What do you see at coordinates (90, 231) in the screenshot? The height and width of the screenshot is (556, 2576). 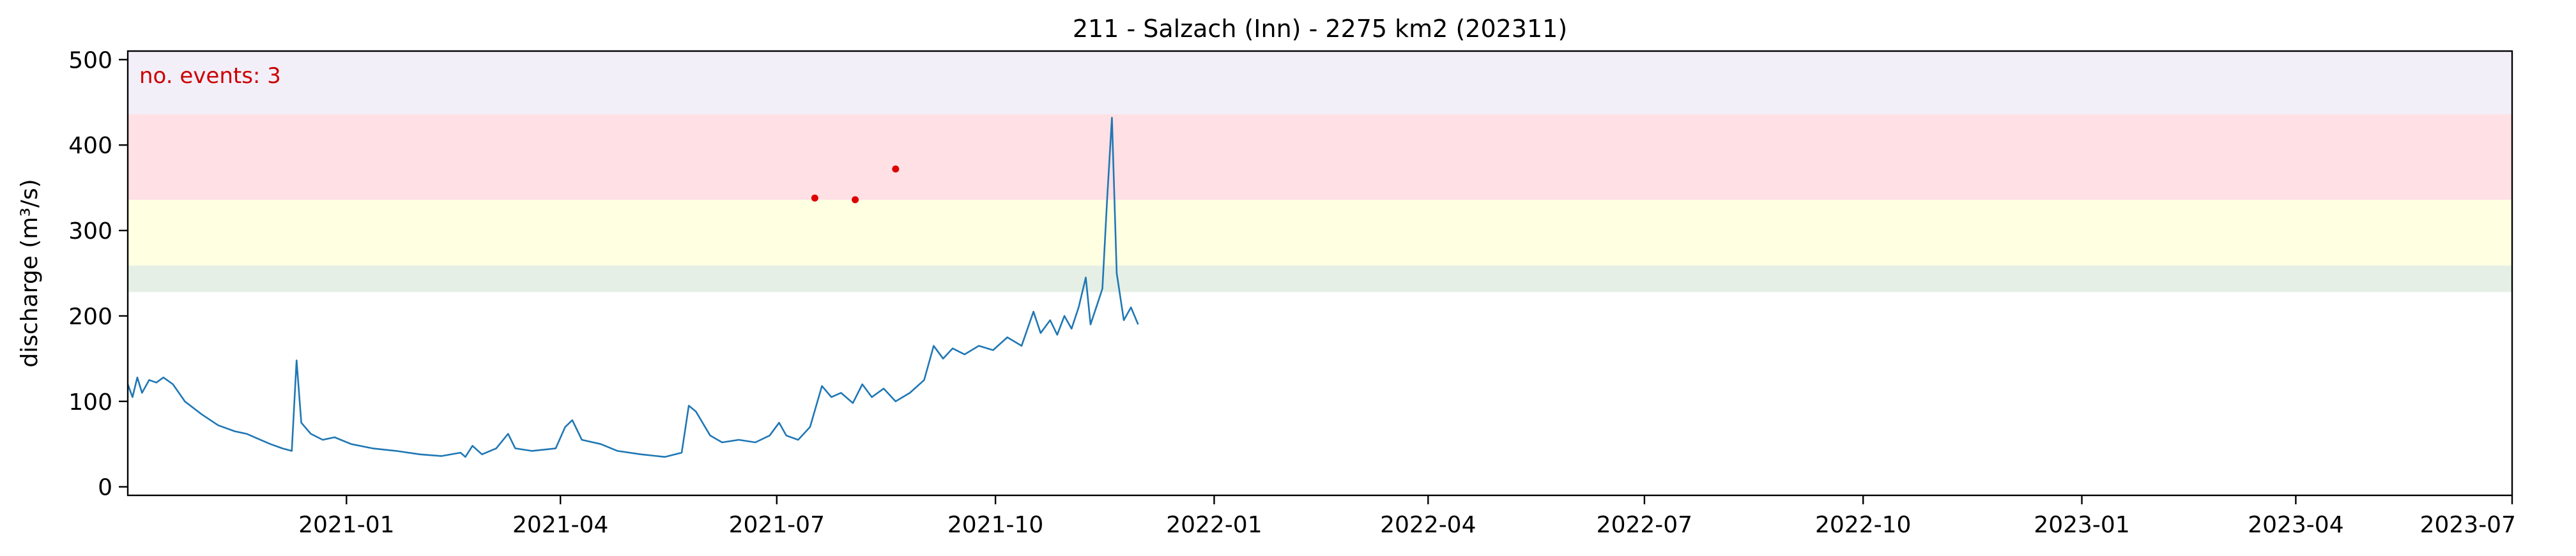 I see `y-tick-label: 300` at bounding box center [90, 231].